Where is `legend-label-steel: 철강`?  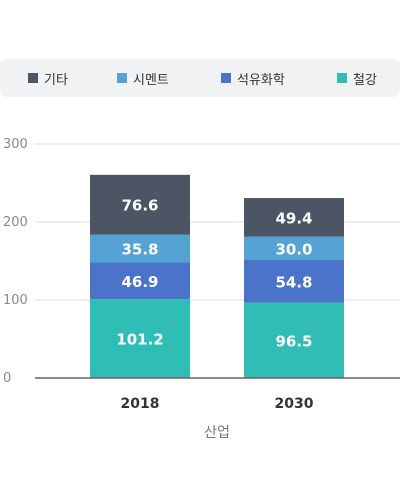 legend-label-steel: 철강 is located at coordinates (365, 80).